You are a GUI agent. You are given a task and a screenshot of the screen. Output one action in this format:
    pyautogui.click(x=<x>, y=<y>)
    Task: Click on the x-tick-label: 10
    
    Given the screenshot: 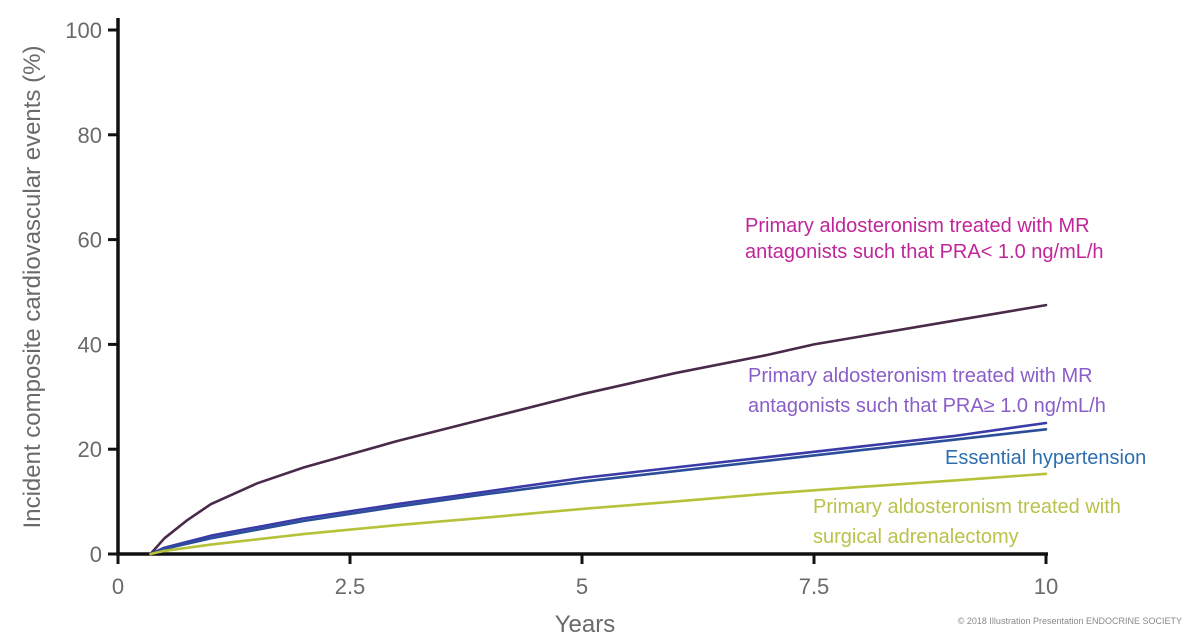 What is the action you would take?
    pyautogui.click(x=1046, y=586)
    